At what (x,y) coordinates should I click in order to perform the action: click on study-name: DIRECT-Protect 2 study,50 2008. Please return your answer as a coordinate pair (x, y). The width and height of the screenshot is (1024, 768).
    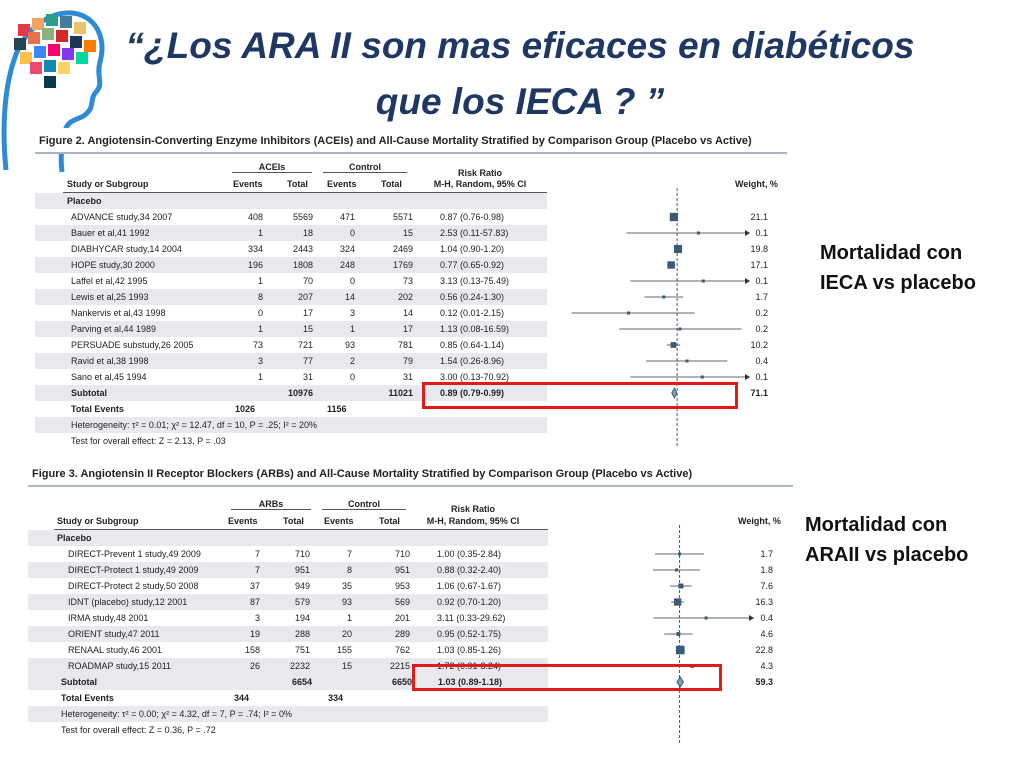
    Looking at the image, I should click on (133, 586).